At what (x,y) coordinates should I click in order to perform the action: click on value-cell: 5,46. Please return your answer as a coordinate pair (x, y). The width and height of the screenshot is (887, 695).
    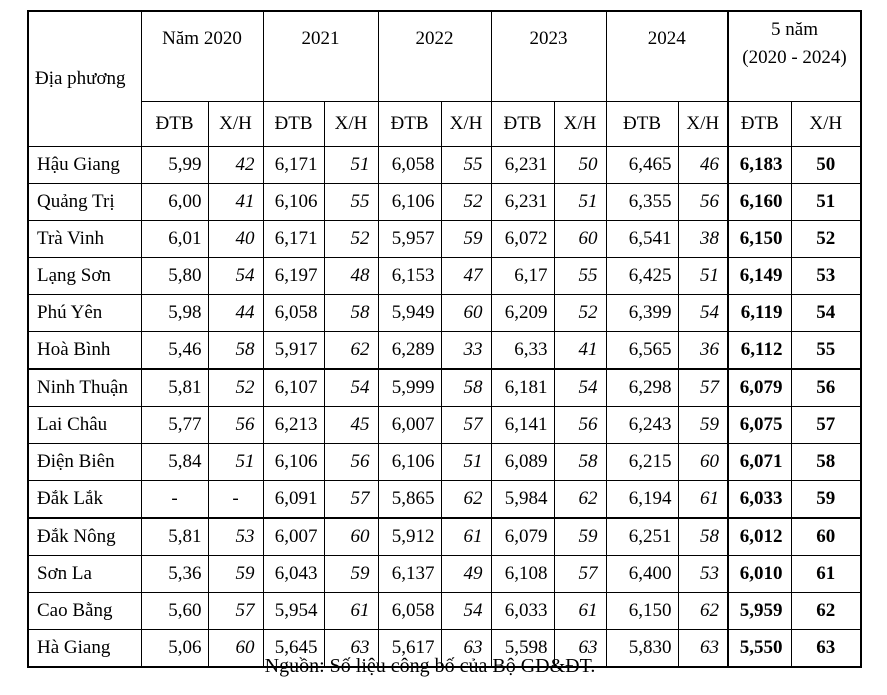
    Looking at the image, I should click on (174, 350).